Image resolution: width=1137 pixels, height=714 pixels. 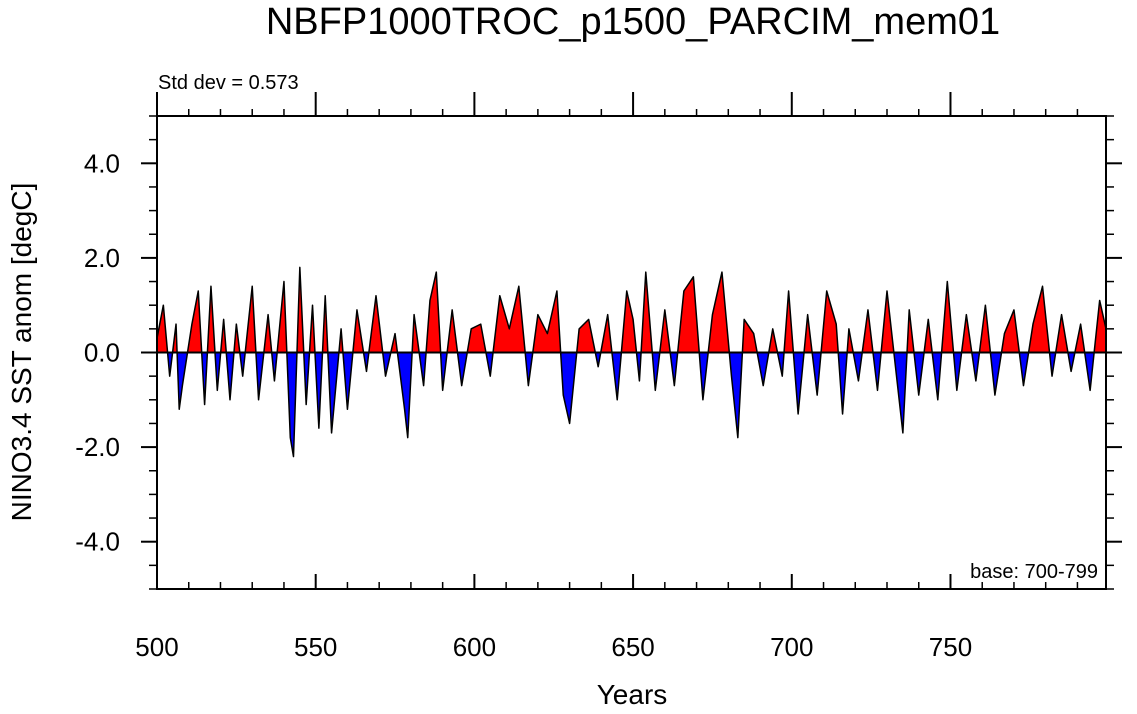 What do you see at coordinates (950, 647) in the screenshot?
I see `x-tick-label: 750` at bounding box center [950, 647].